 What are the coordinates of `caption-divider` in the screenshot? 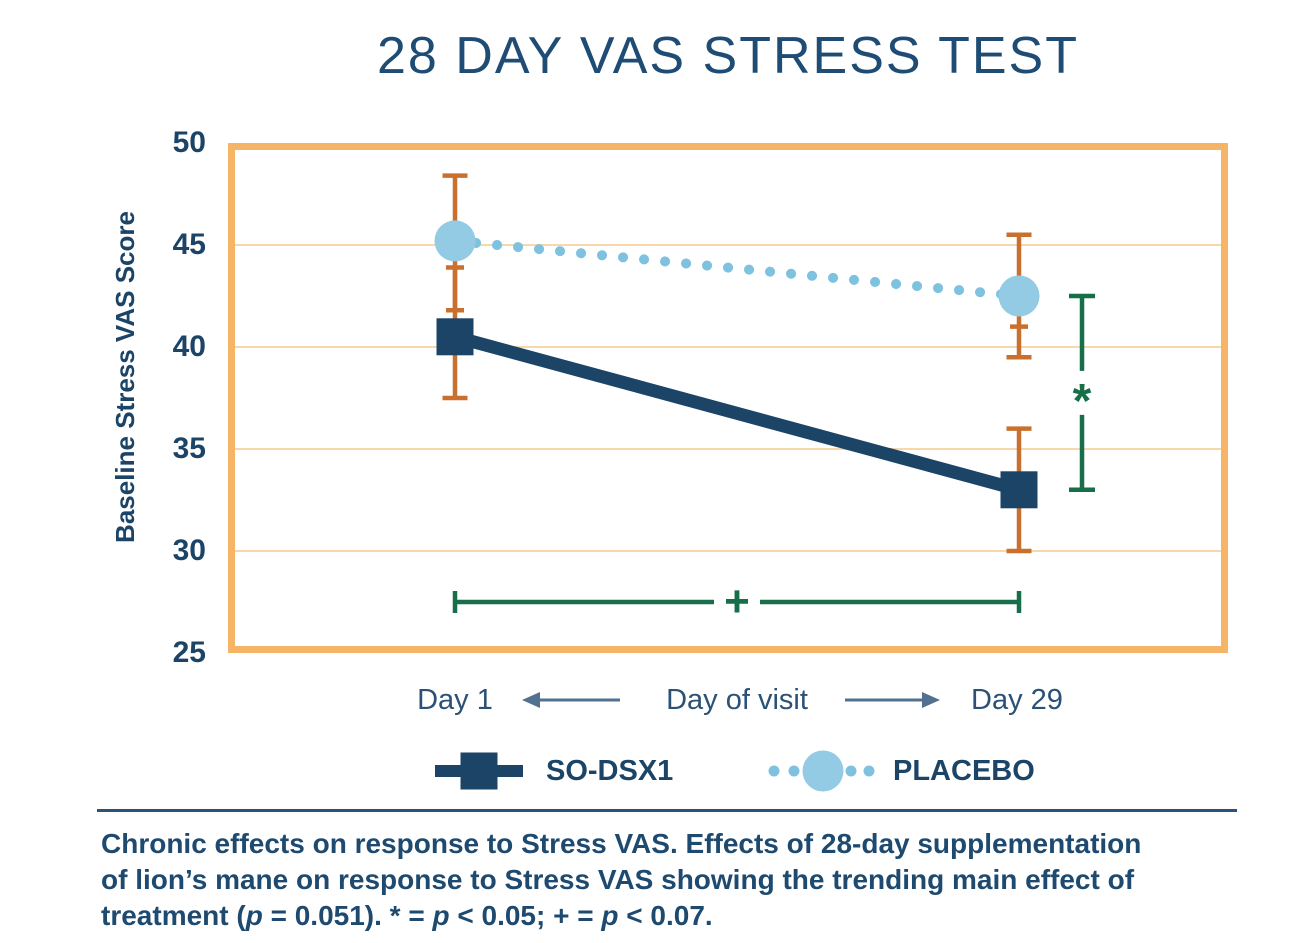 It's located at (667, 810).